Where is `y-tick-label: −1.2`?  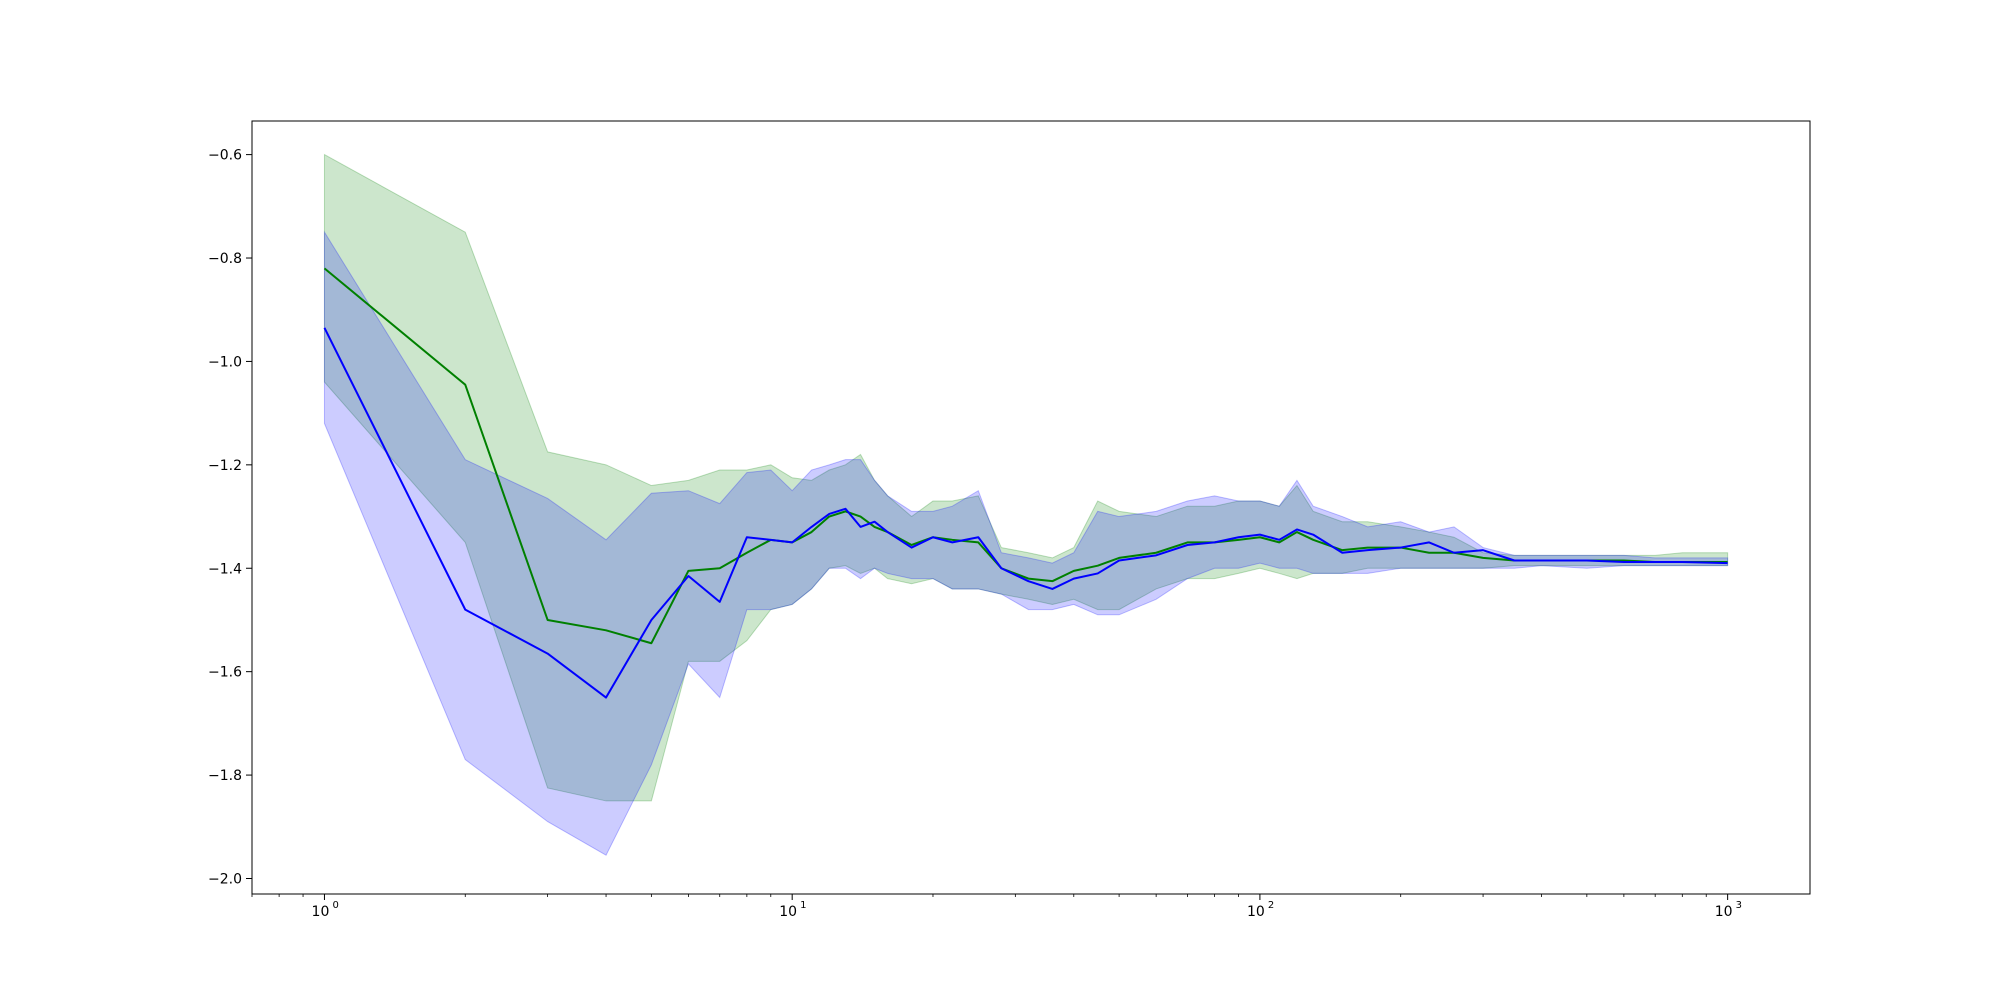 y-tick-label: −1.2 is located at coordinates (225, 466).